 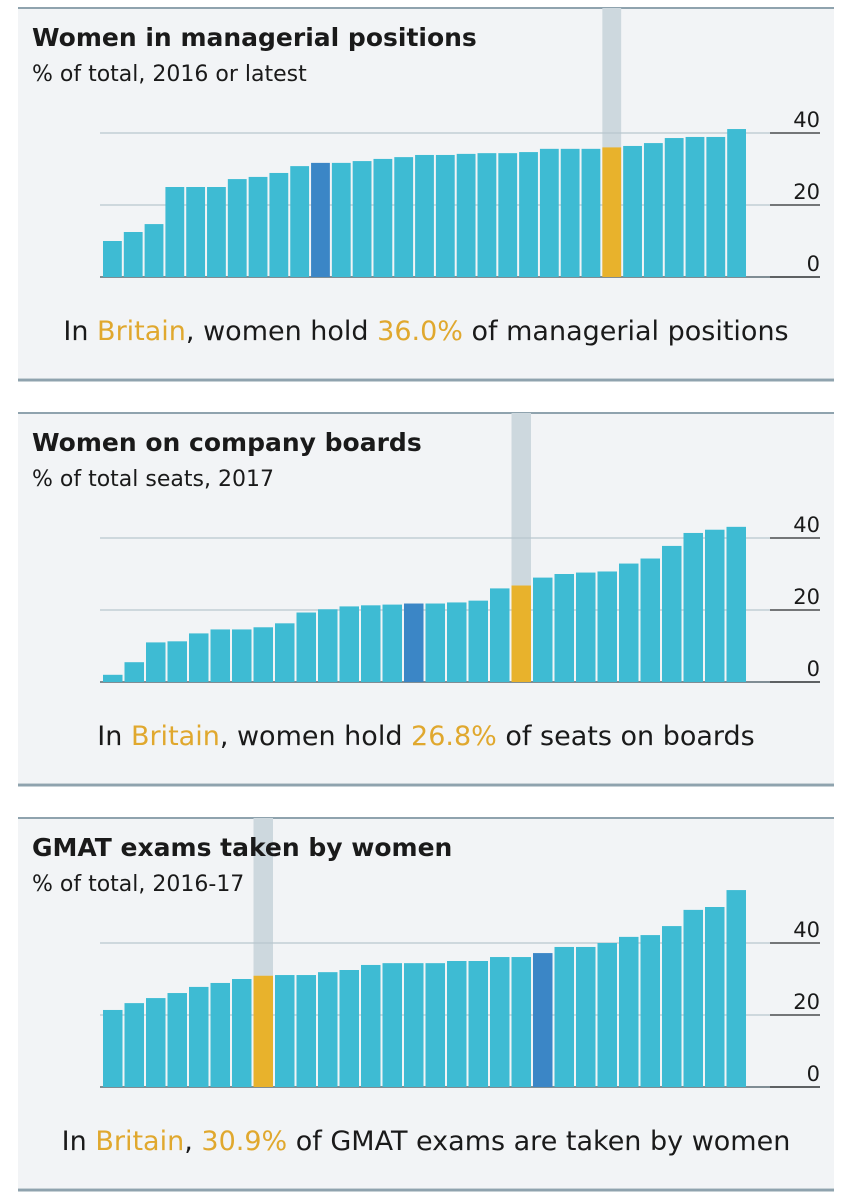 I want to click on chart-title: Women in managerial positions, so click(x=254, y=37).